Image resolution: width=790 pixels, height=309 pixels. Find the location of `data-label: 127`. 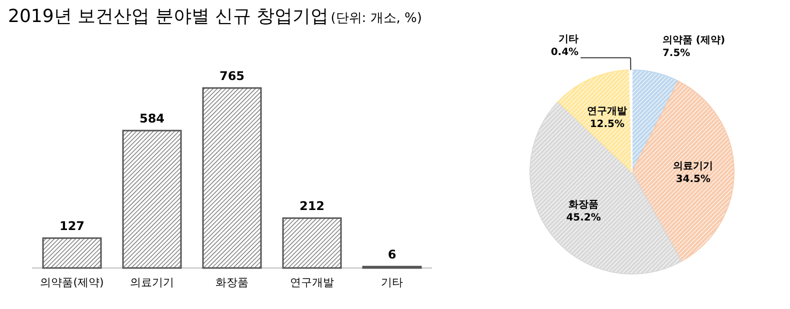

data-label: 127 is located at coordinates (72, 226).